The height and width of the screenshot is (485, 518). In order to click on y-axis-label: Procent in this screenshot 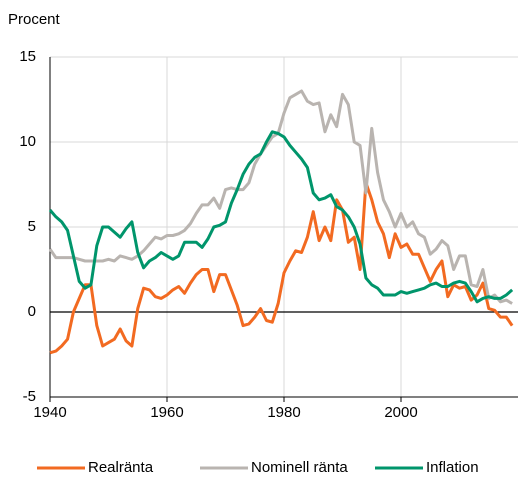, I will do `click(34, 19)`.